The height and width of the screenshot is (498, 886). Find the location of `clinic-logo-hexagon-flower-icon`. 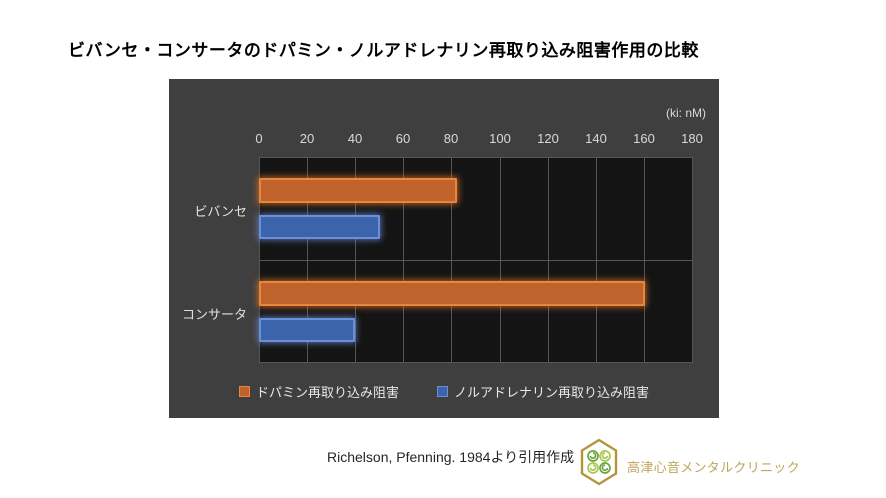

clinic-logo-hexagon-flower-icon is located at coordinates (599, 462).